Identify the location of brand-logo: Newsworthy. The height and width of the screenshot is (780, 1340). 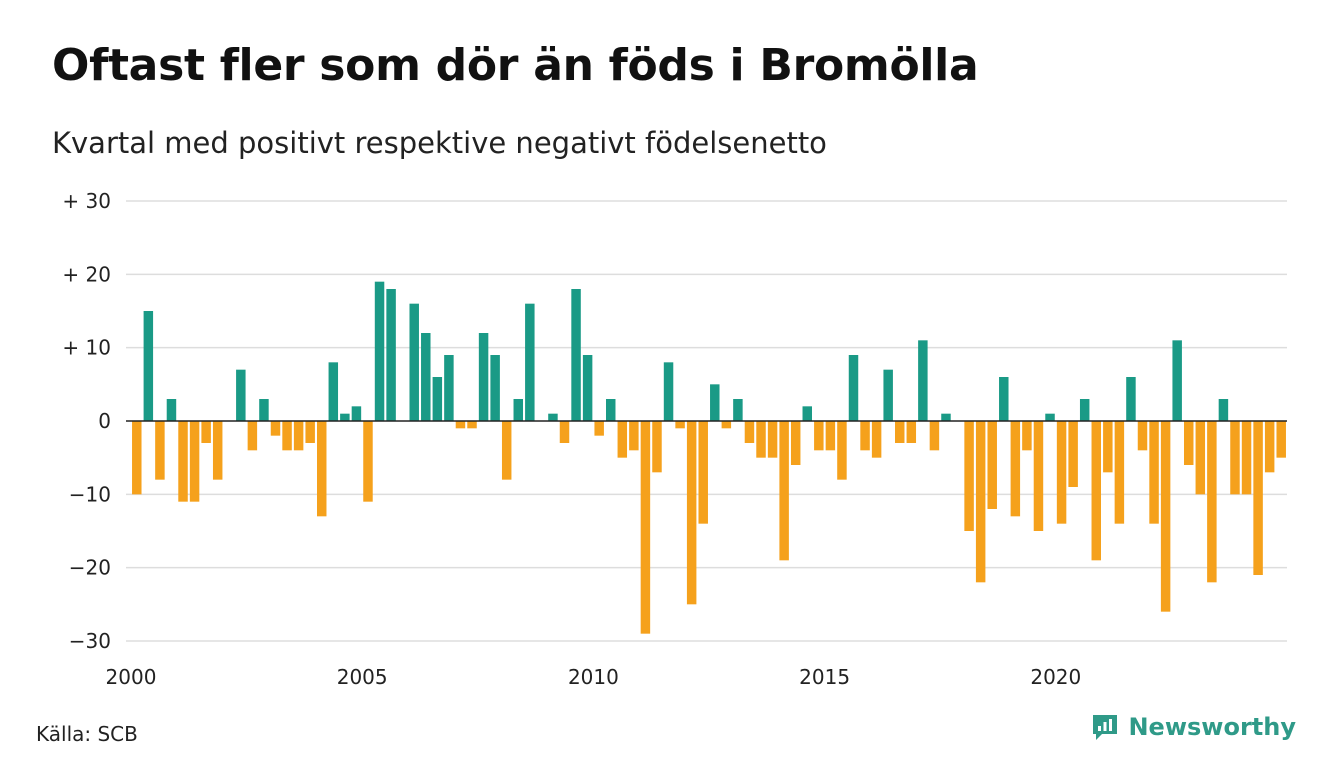
(1193, 727).